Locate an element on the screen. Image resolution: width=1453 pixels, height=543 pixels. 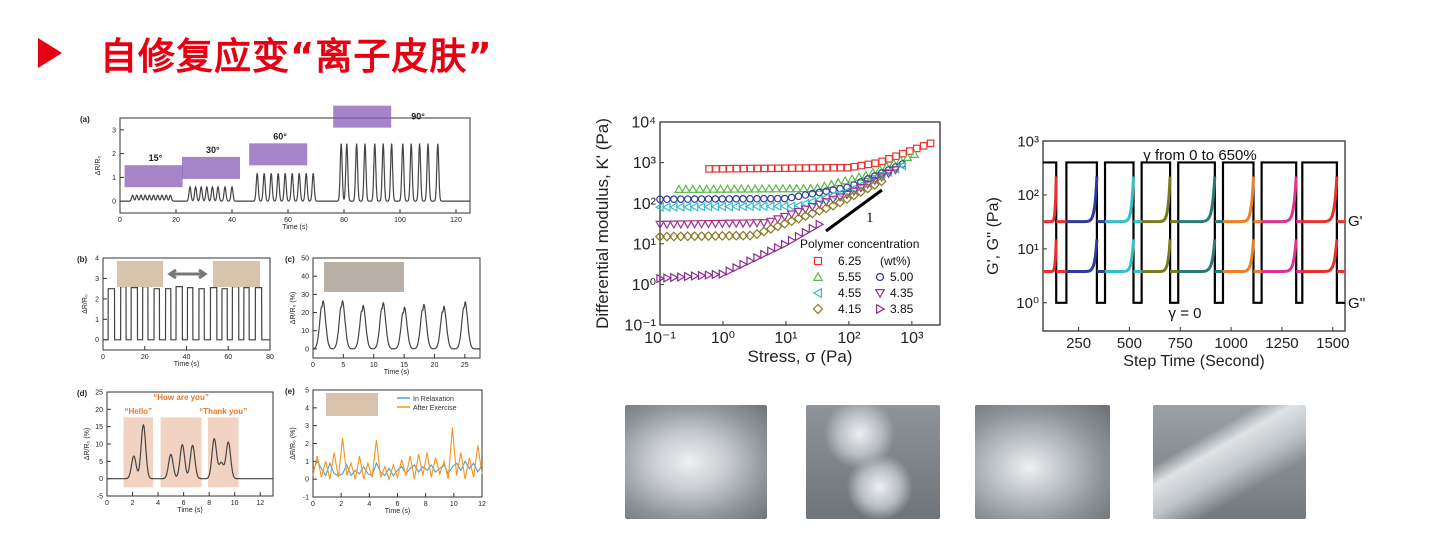
y-tick-label: 10⁰ is located at coordinates (644, 285).